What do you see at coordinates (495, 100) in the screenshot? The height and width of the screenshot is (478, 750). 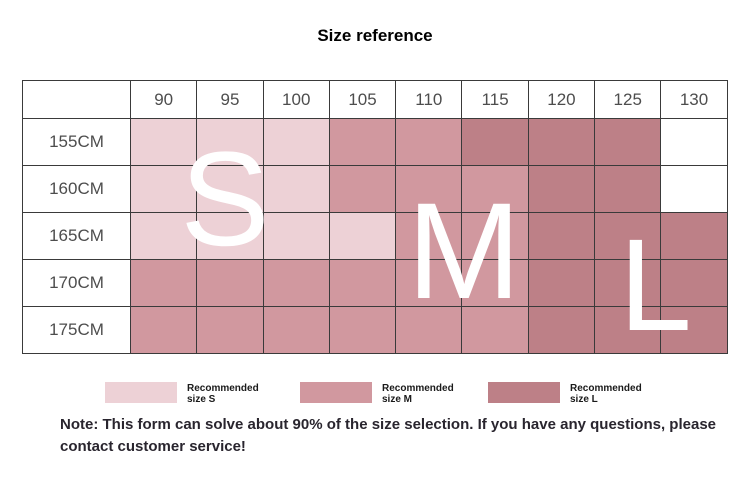 I see `weight-header: 115` at bounding box center [495, 100].